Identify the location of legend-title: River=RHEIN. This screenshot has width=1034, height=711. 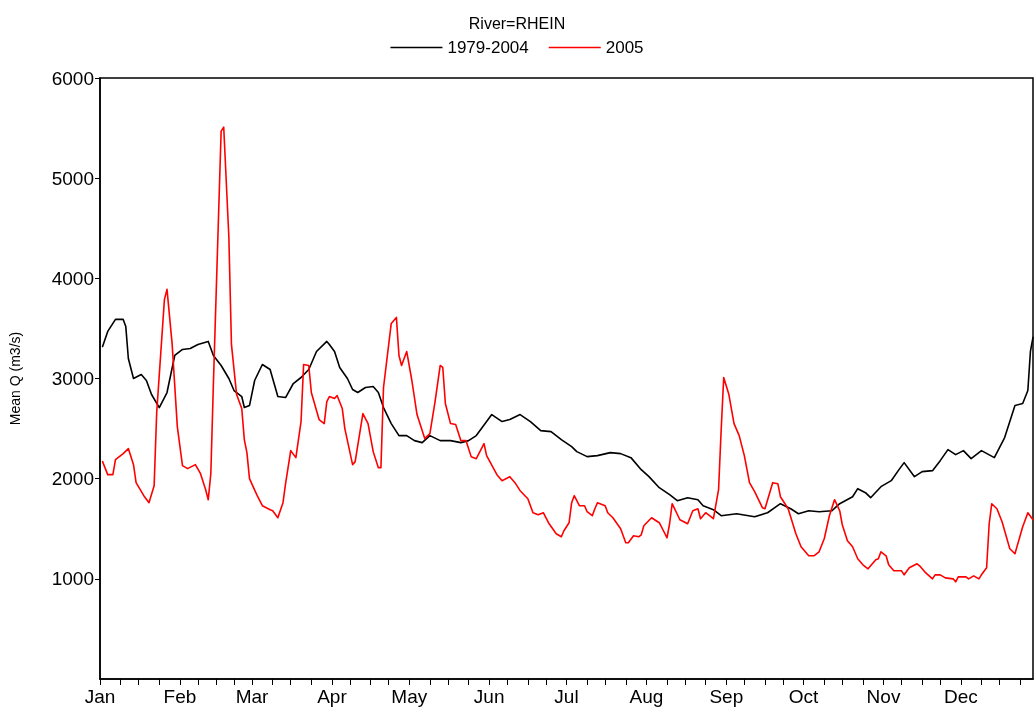
(517, 23).